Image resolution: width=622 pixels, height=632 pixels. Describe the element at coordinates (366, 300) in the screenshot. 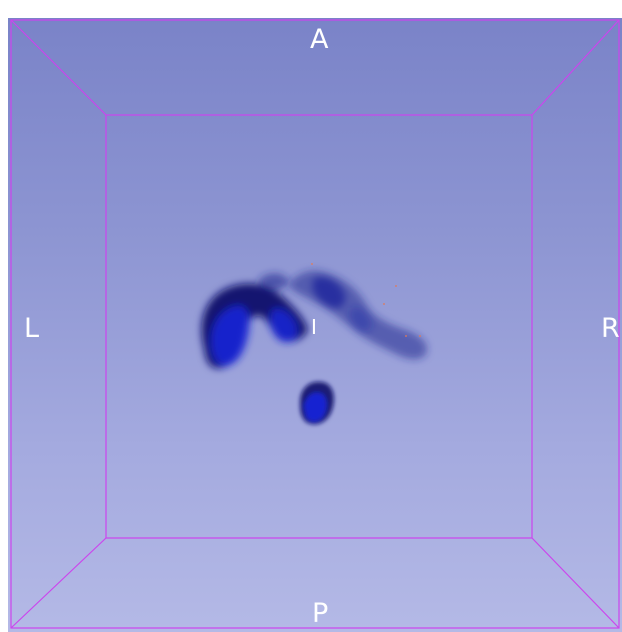

I see `speckle-points` at that location.